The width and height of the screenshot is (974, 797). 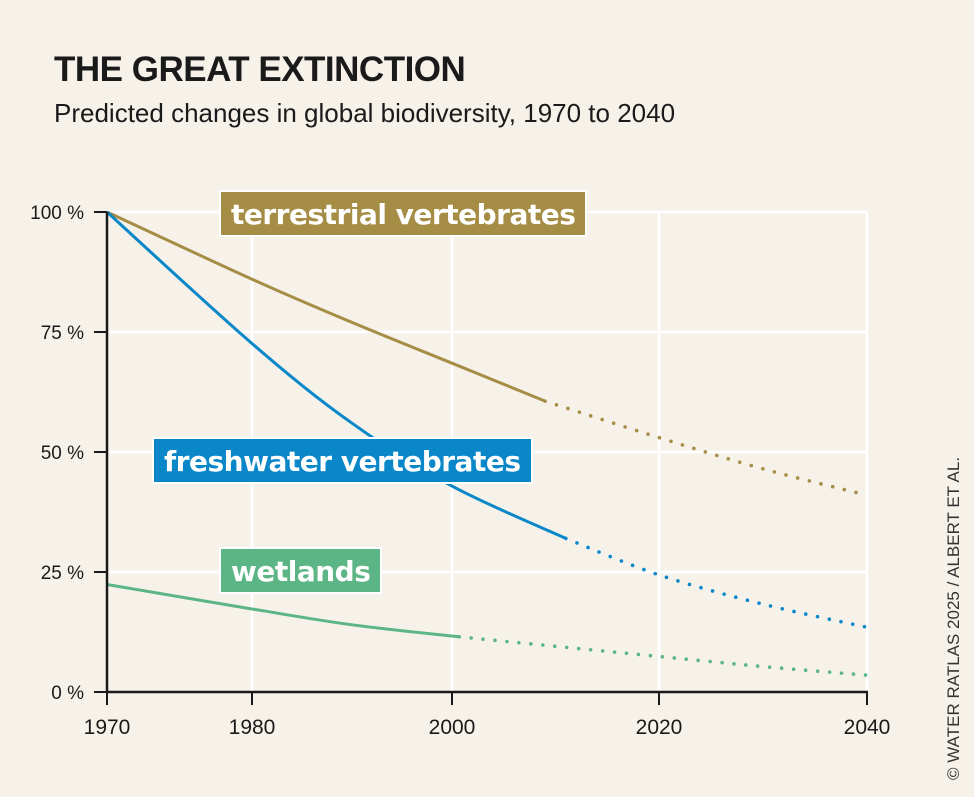 I want to click on y-tick-label: 0 %, so click(x=67, y=693).